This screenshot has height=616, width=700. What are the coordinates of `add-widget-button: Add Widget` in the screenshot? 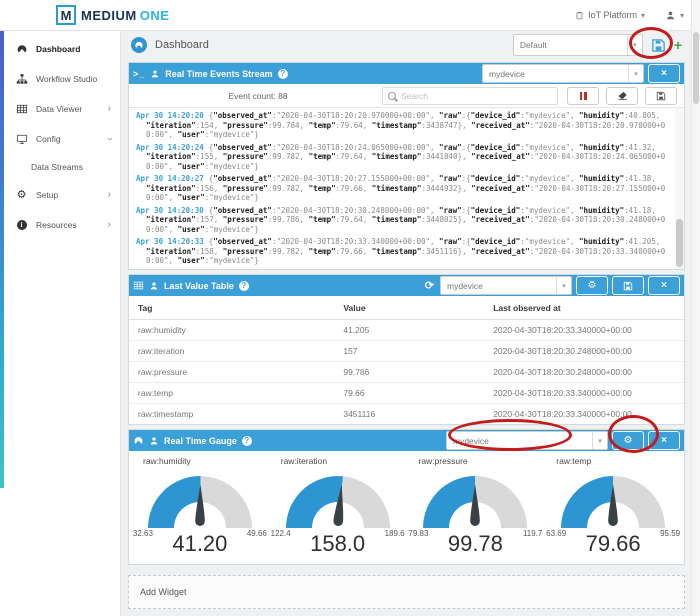 It's located at (406, 592).